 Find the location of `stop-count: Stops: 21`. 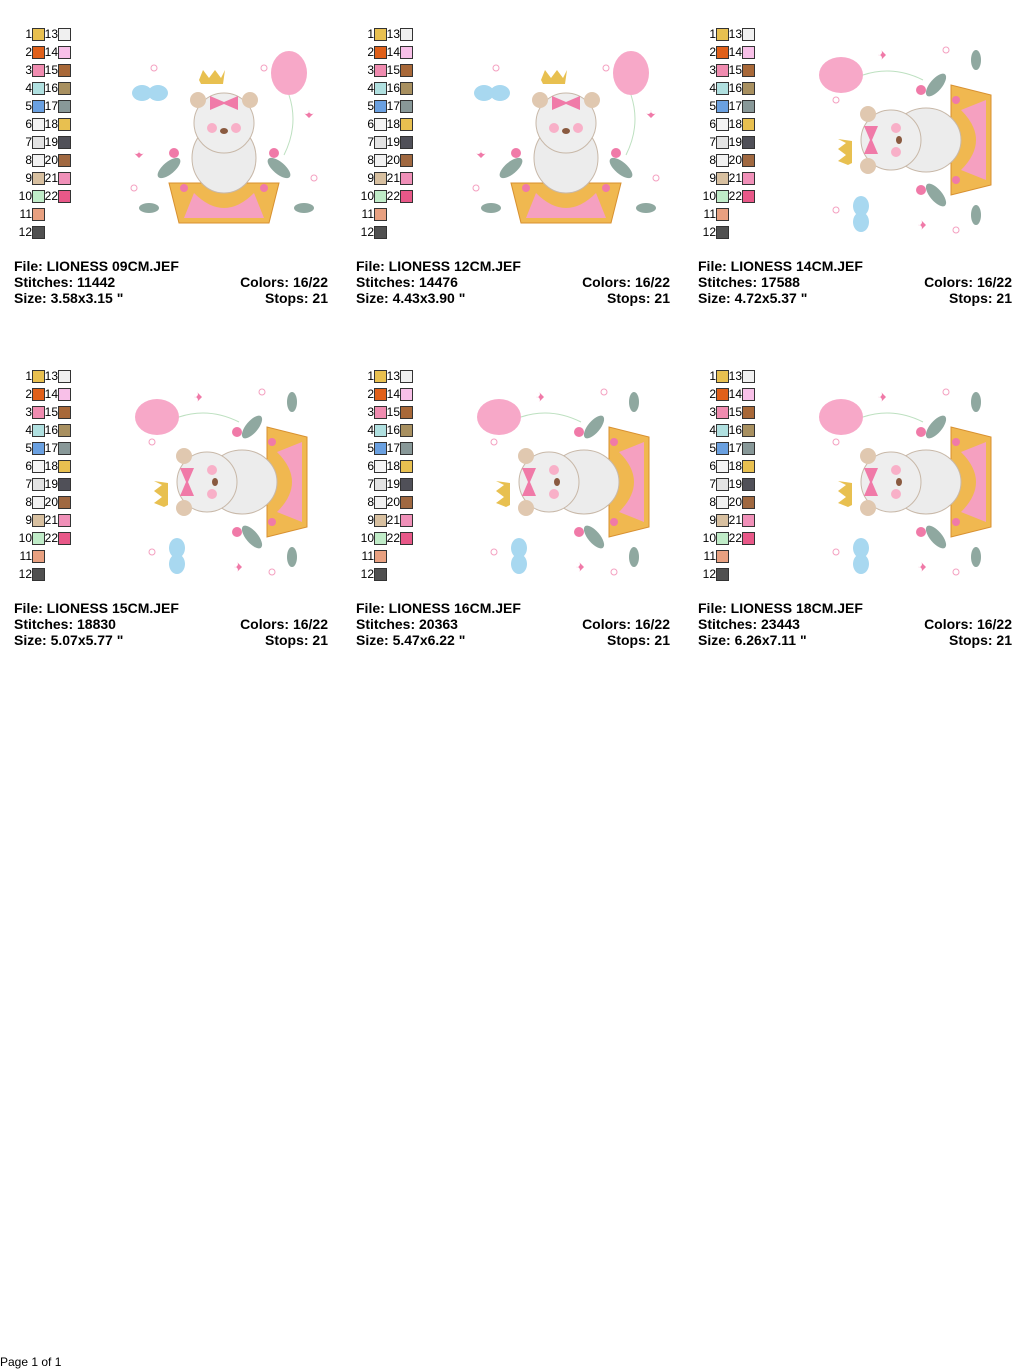

stop-count: Stops: 21 is located at coordinates (638, 298).